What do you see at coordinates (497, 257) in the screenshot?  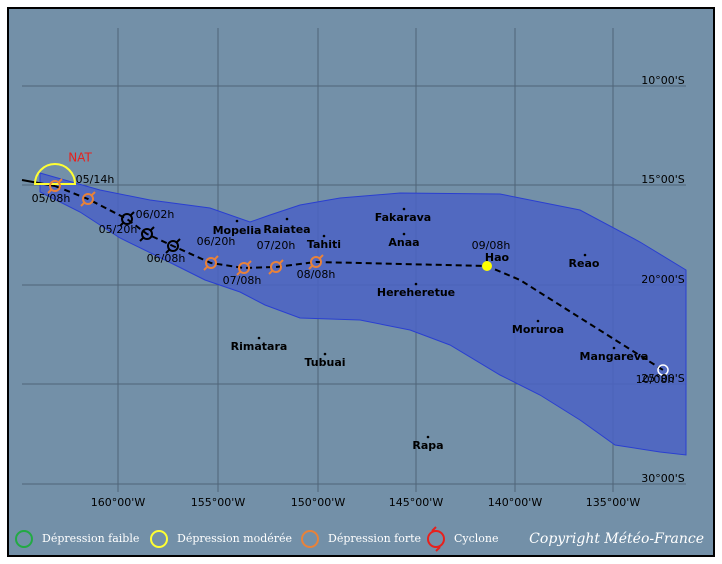 I see `place-name: Hao` at bounding box center [497, 257].